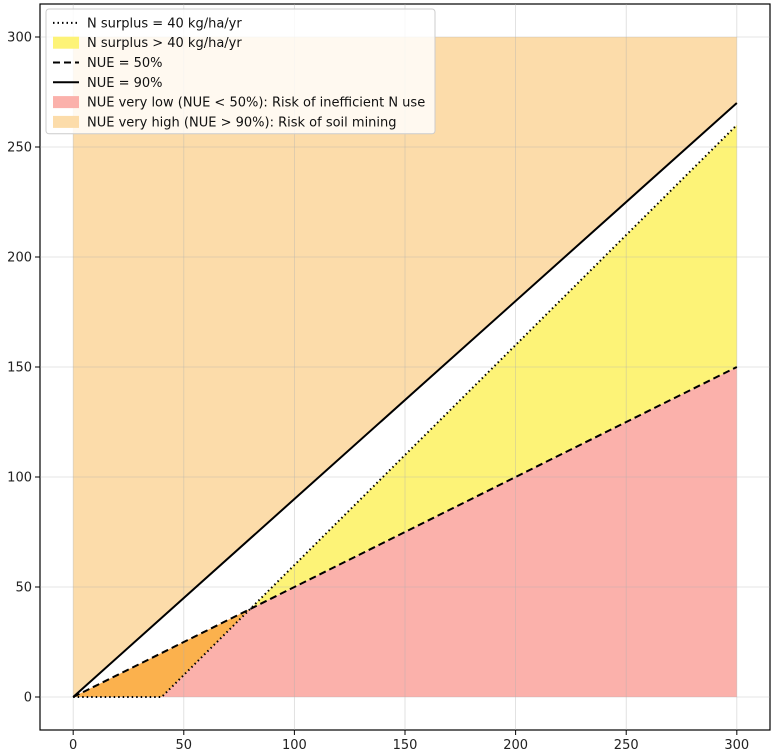 This screenshot has width=775, height=750. Describe the element at coordinates (405, 744) in the screenshot. I see `x-tick-label-3: 150` at that location.